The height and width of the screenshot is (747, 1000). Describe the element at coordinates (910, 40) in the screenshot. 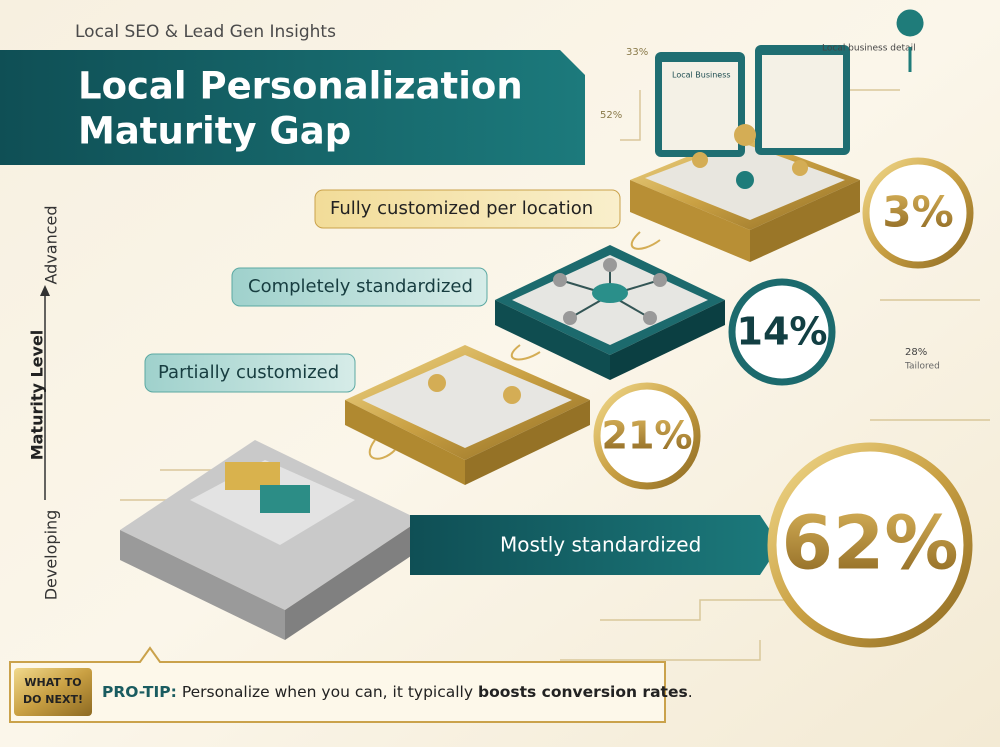

I see `pin-icon` at that location.